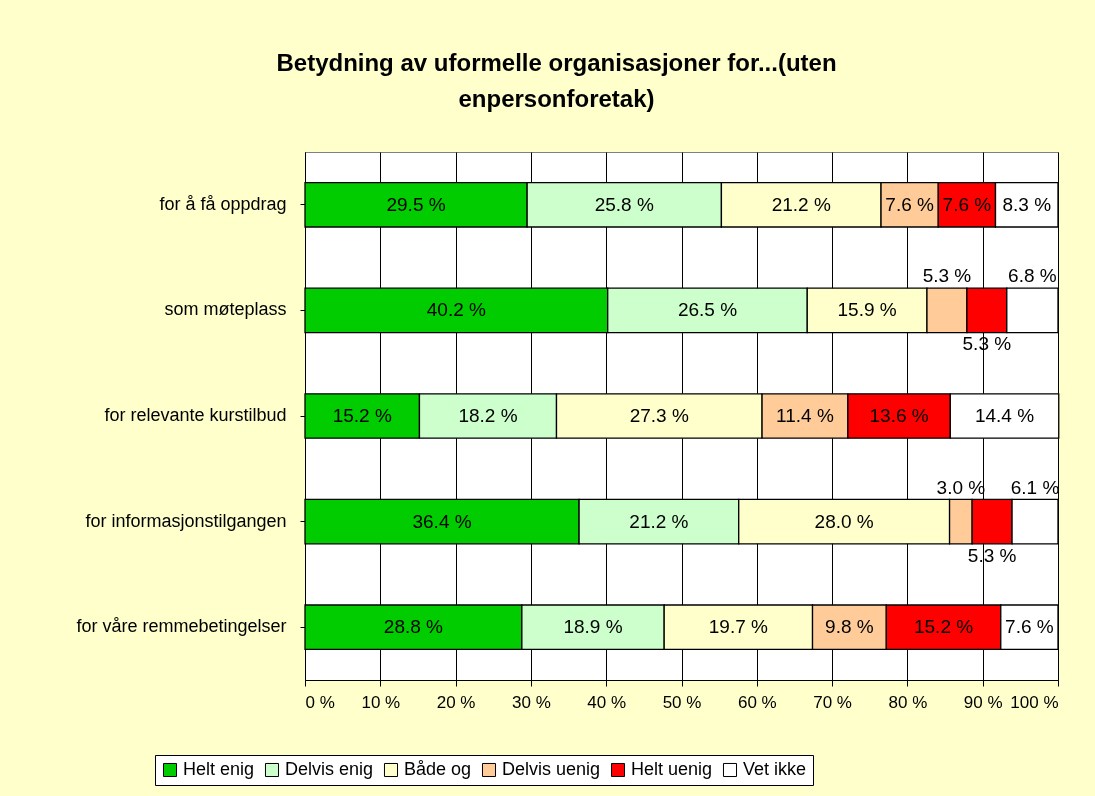 Image resolution: width=1095 pixels, height=796 pixels. I want to click on data-label: 11.4 %, so click(805, 415).